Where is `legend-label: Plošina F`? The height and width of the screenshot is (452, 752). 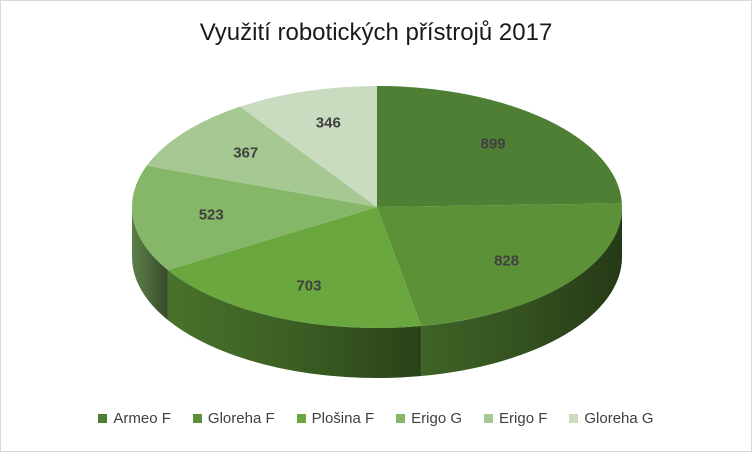 legend-label: Plošina F is located at coordinates (343, 418).